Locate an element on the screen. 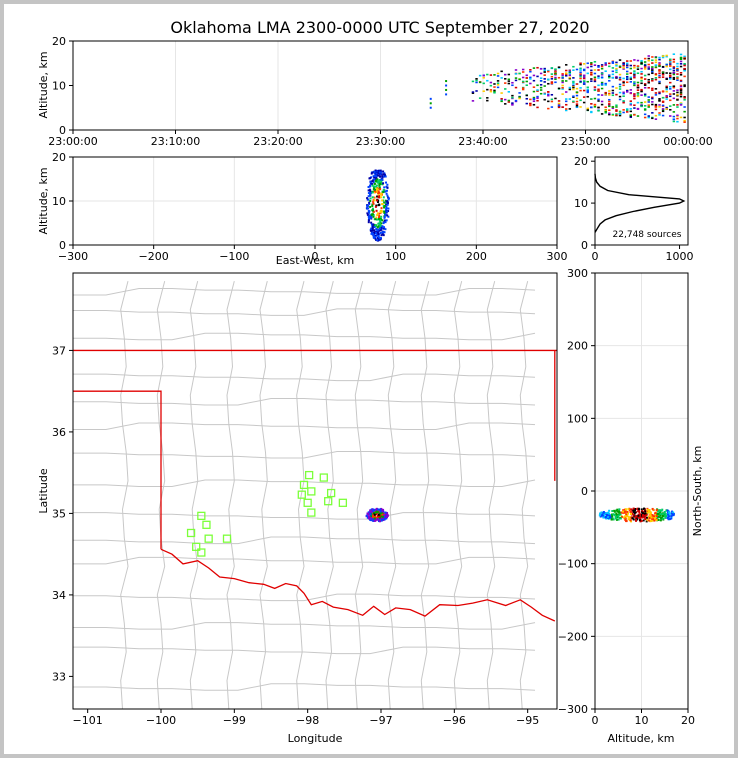  longitude-tick-label: −97 is located at coordinates (380, 720).